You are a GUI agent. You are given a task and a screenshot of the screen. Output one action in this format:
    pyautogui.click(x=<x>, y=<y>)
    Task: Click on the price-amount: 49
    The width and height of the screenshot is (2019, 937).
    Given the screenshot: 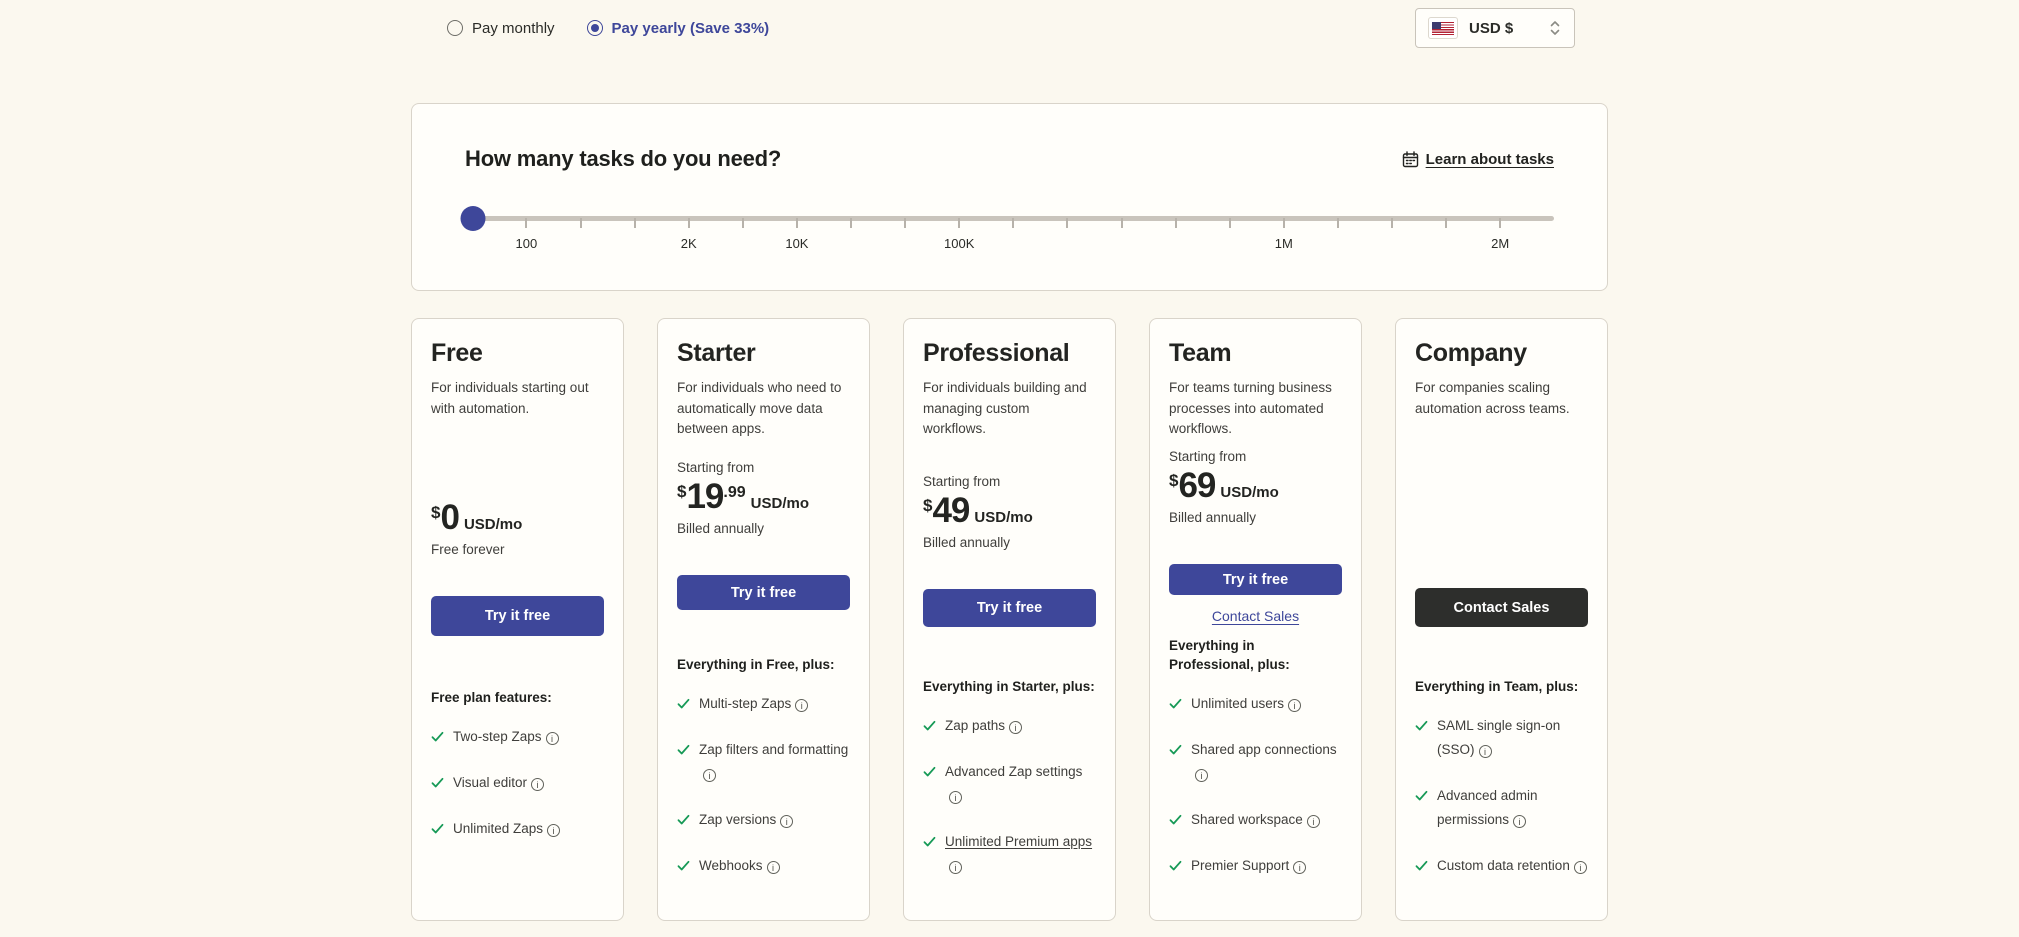 What is the action you would take?
    pyautogui.click(x=951, y=510)
    